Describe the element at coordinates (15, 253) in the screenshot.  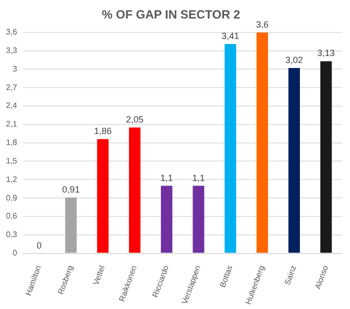
I see `y-tick-label: 0` at that location.